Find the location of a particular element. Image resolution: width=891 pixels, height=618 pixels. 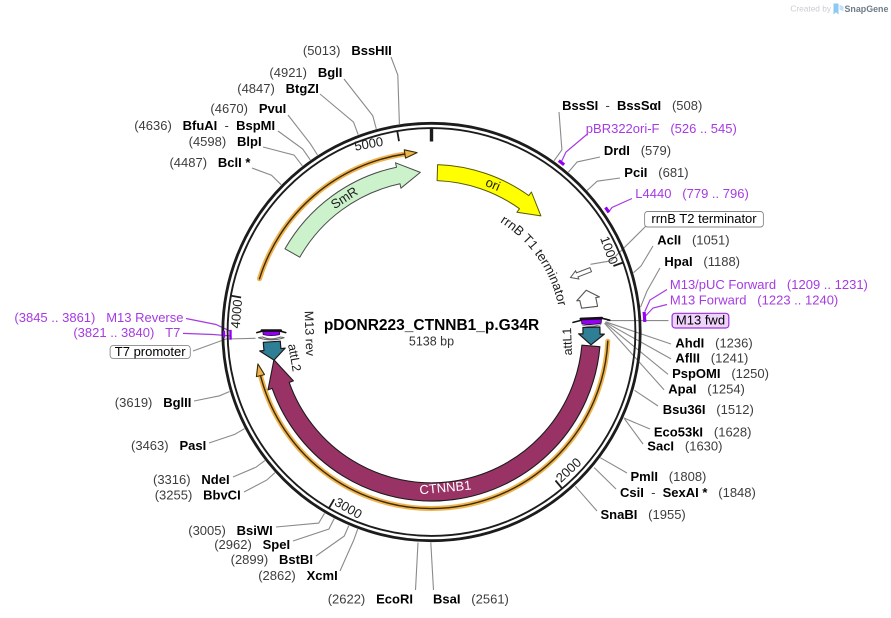

svg-text: CTNNB1 is located at coordinates (445, 488).